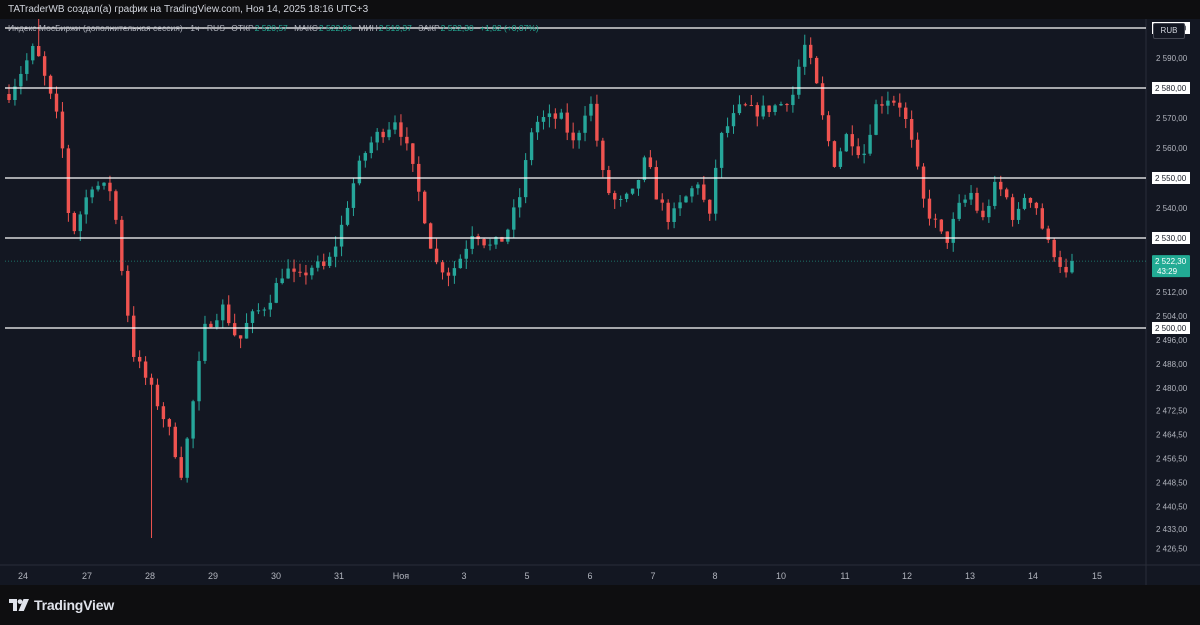 Image resolution: width=1200 pixels, height=625 pixels. I want to click on price-tick-label: 2 426,50, so click(1172, 549).